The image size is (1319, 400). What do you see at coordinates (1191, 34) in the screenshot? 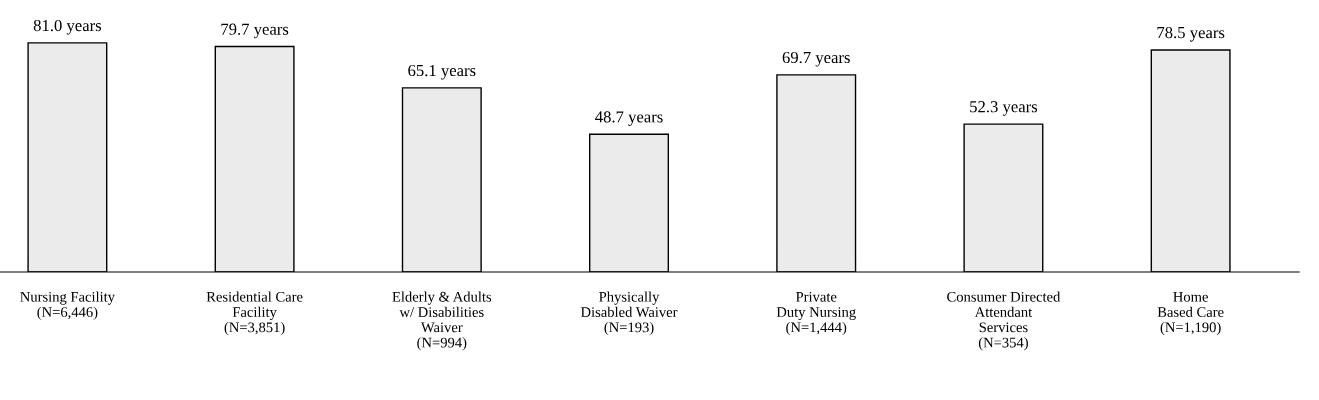
I see `data-label: 78.5 years` at bounding box center [1191, 34].